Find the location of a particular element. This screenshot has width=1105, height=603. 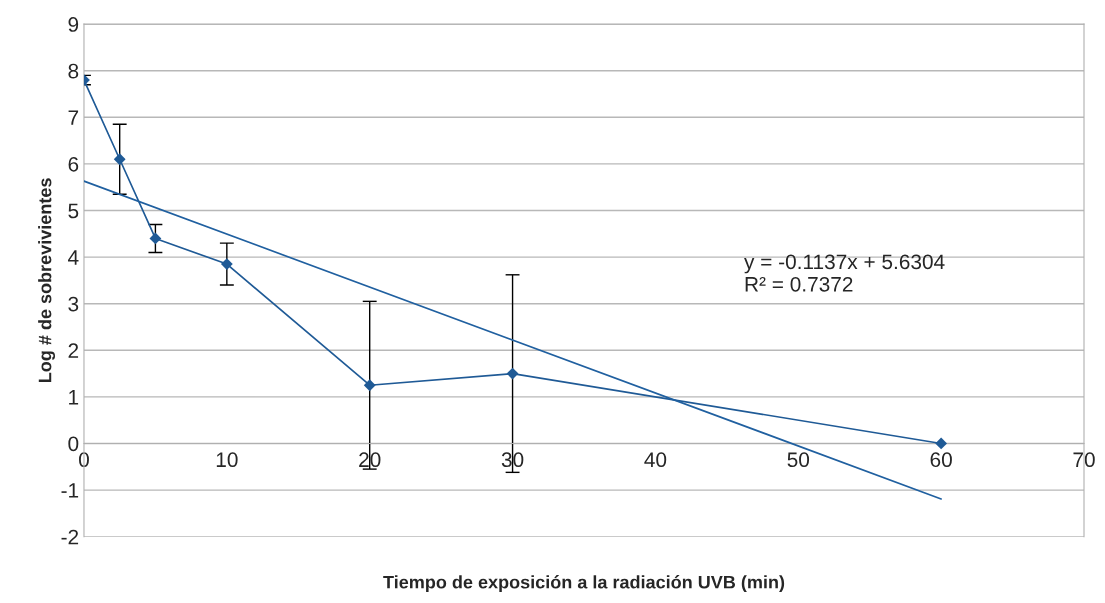

y-tick-label: 6 is located at coordinates (73, 164).